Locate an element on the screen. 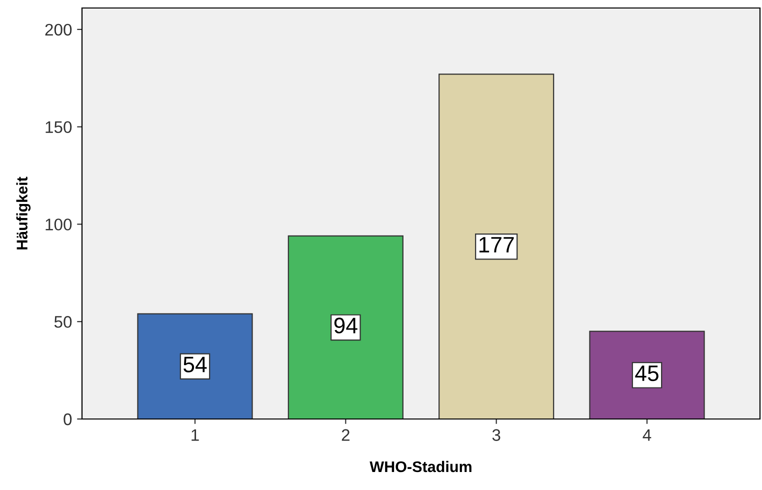 The width and height of the screenshot is (762, 490). x-axis-title: WHO-Stadium is located at coordinates (421, 466).